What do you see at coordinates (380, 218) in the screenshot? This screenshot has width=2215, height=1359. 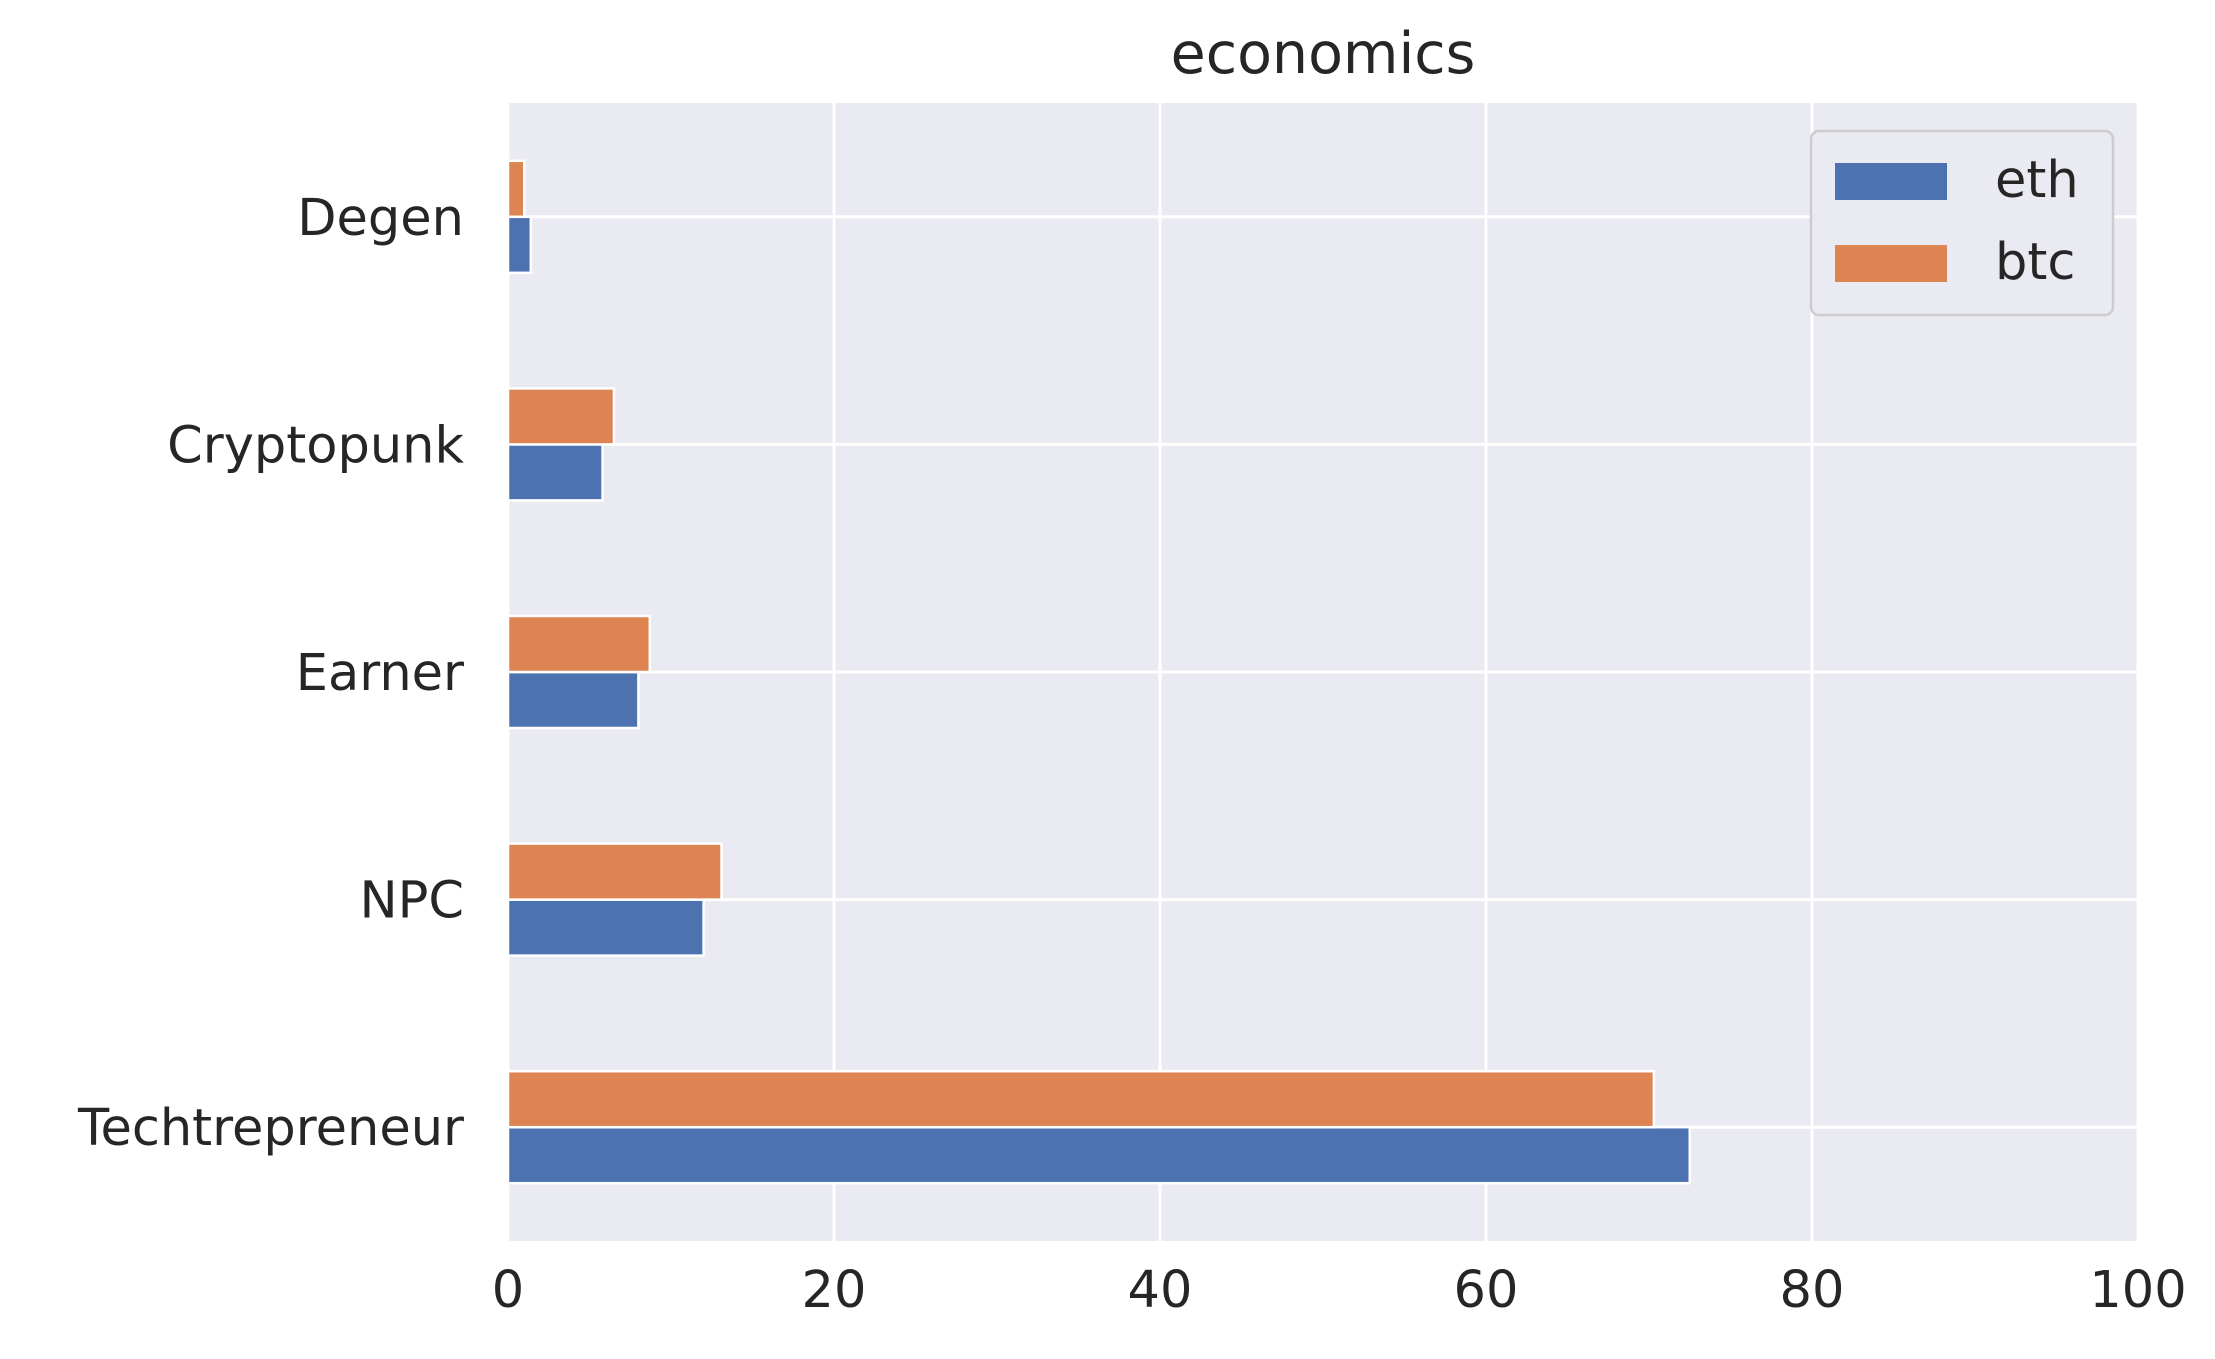 I see `y-tick-label: Degen` at bounding box center [380, 218].